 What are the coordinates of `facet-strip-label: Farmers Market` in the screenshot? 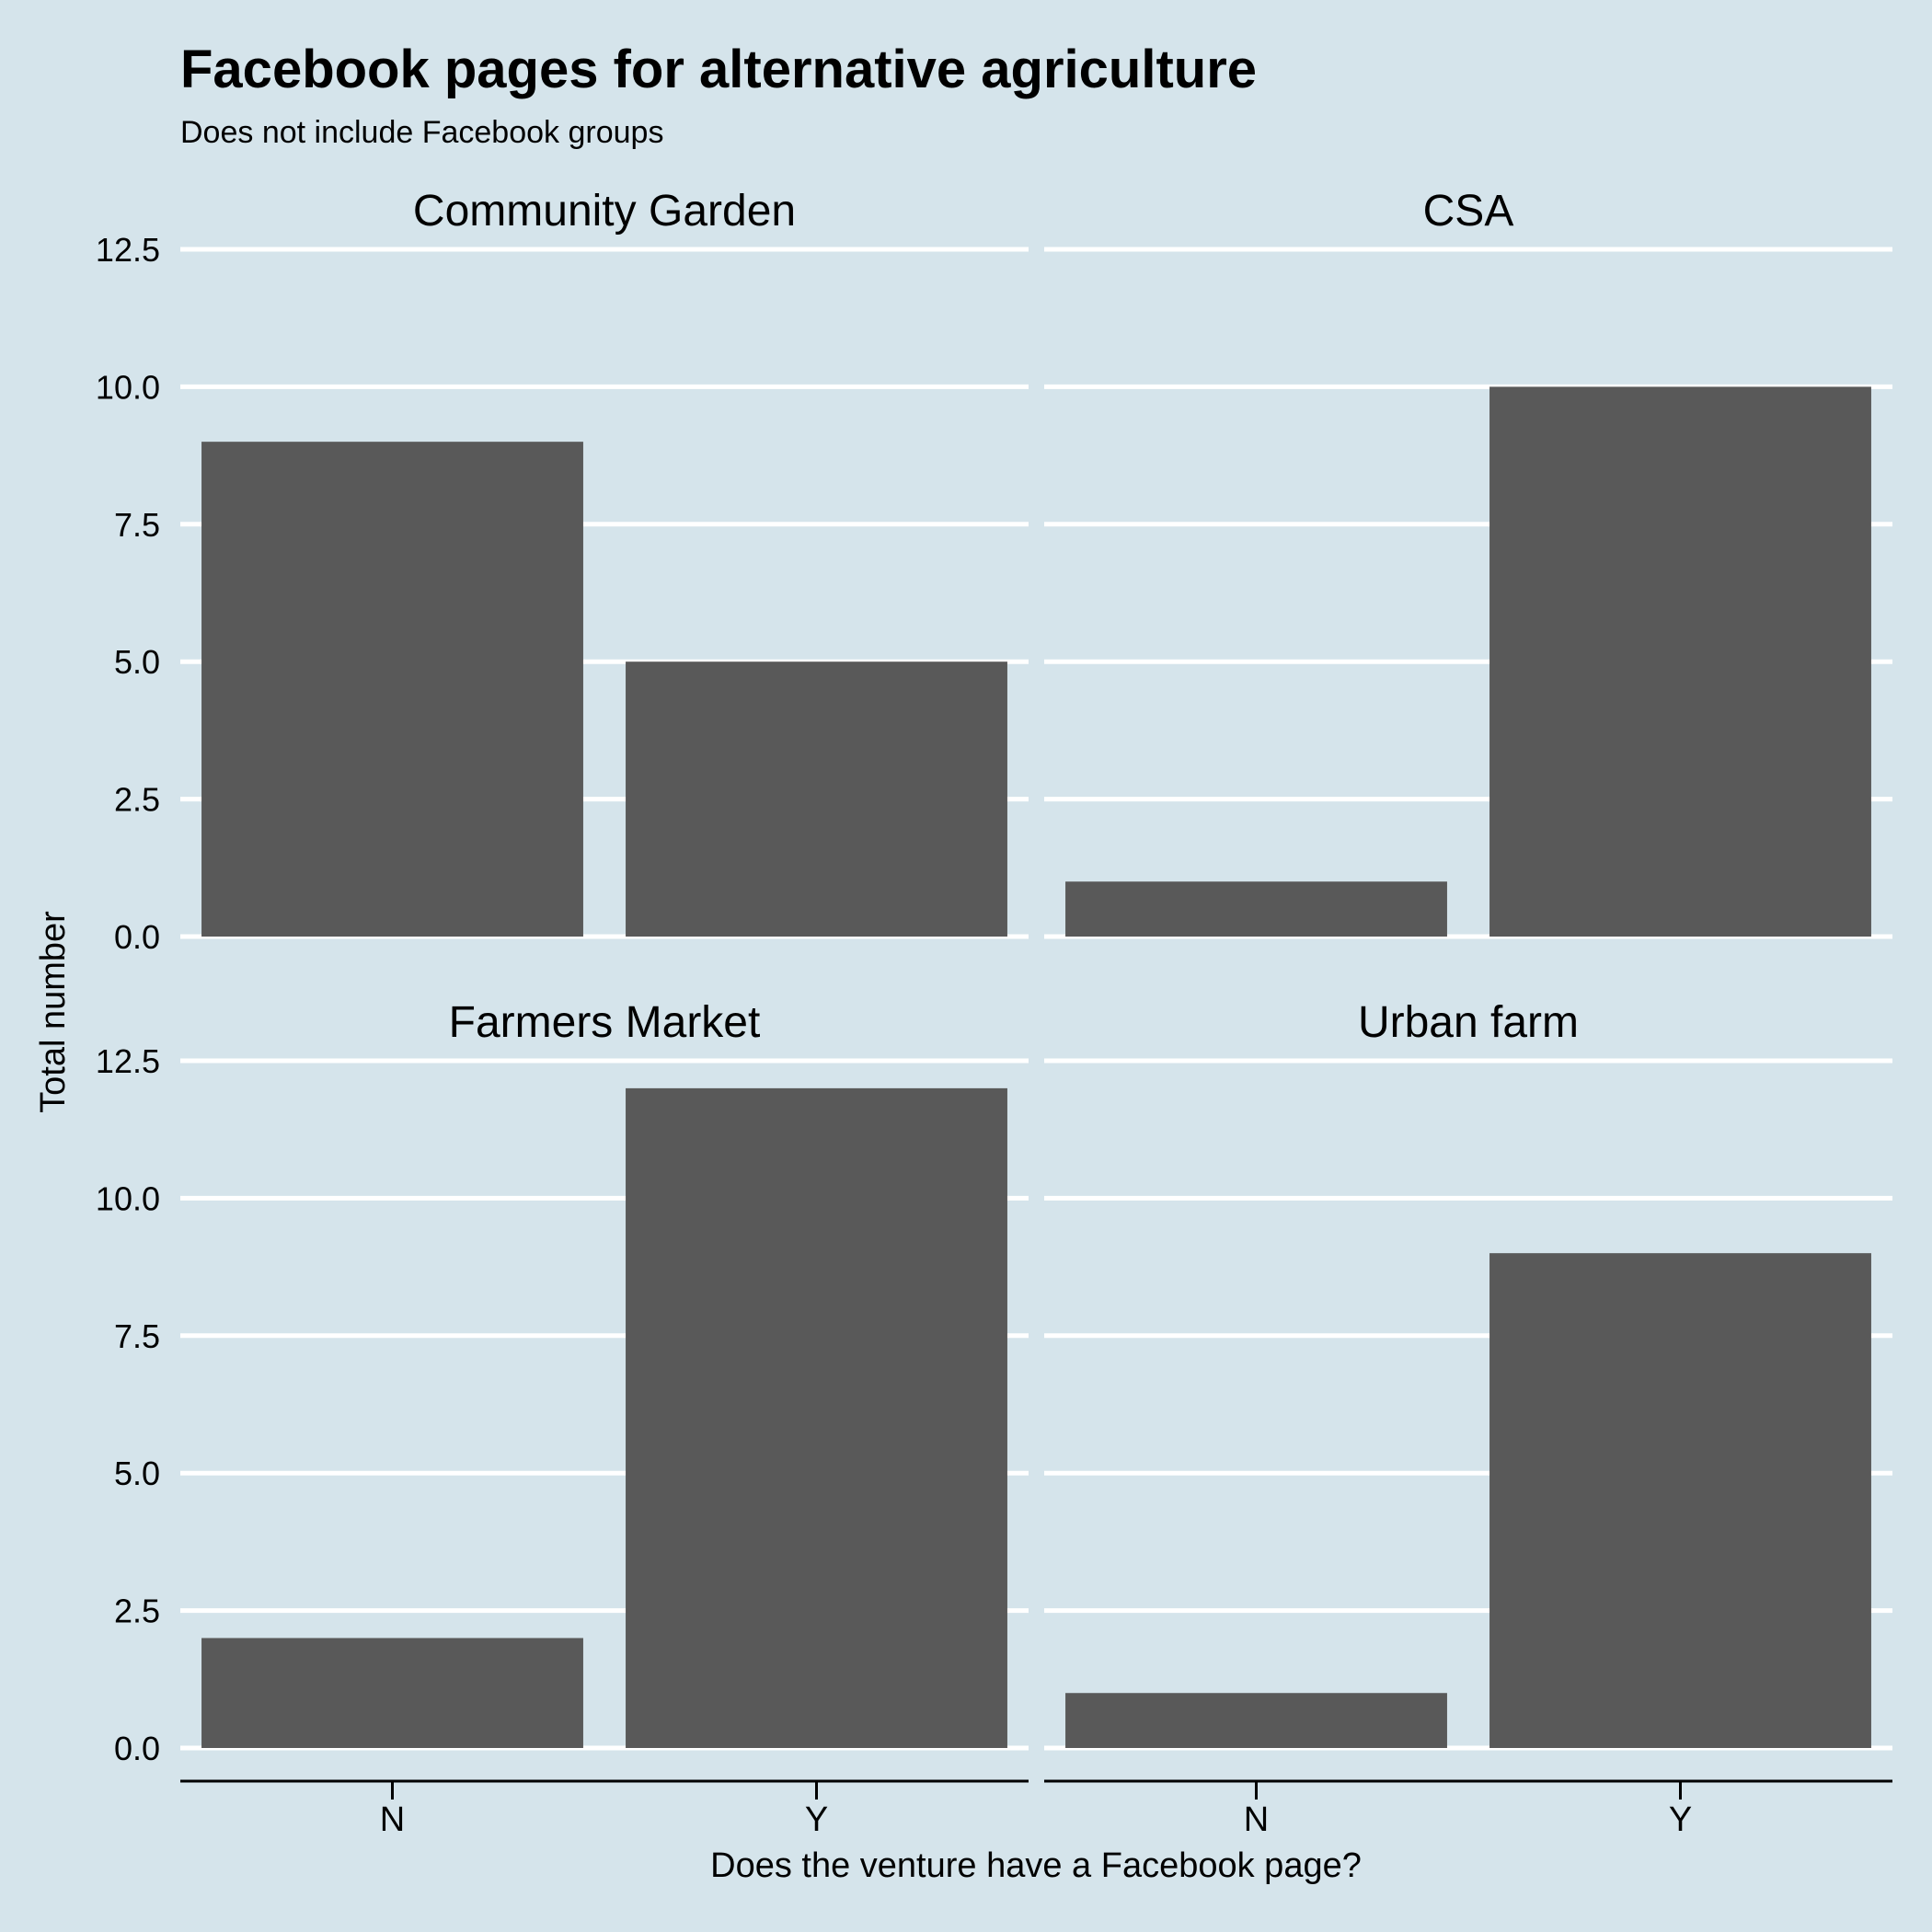 It's located at (605, 1022).